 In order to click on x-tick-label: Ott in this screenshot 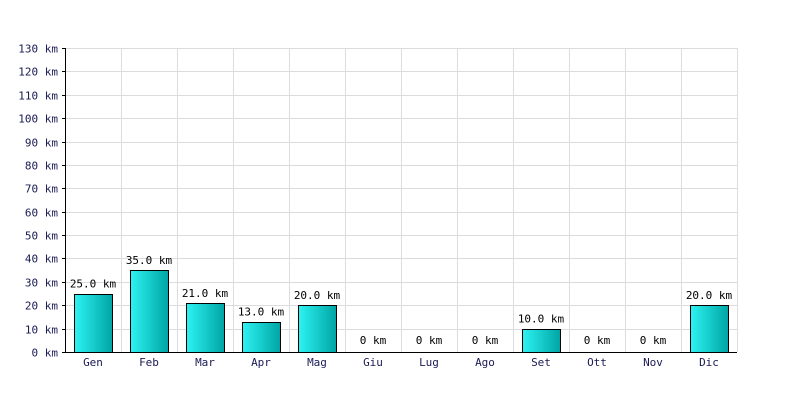, I will do `click(597, 362)`.